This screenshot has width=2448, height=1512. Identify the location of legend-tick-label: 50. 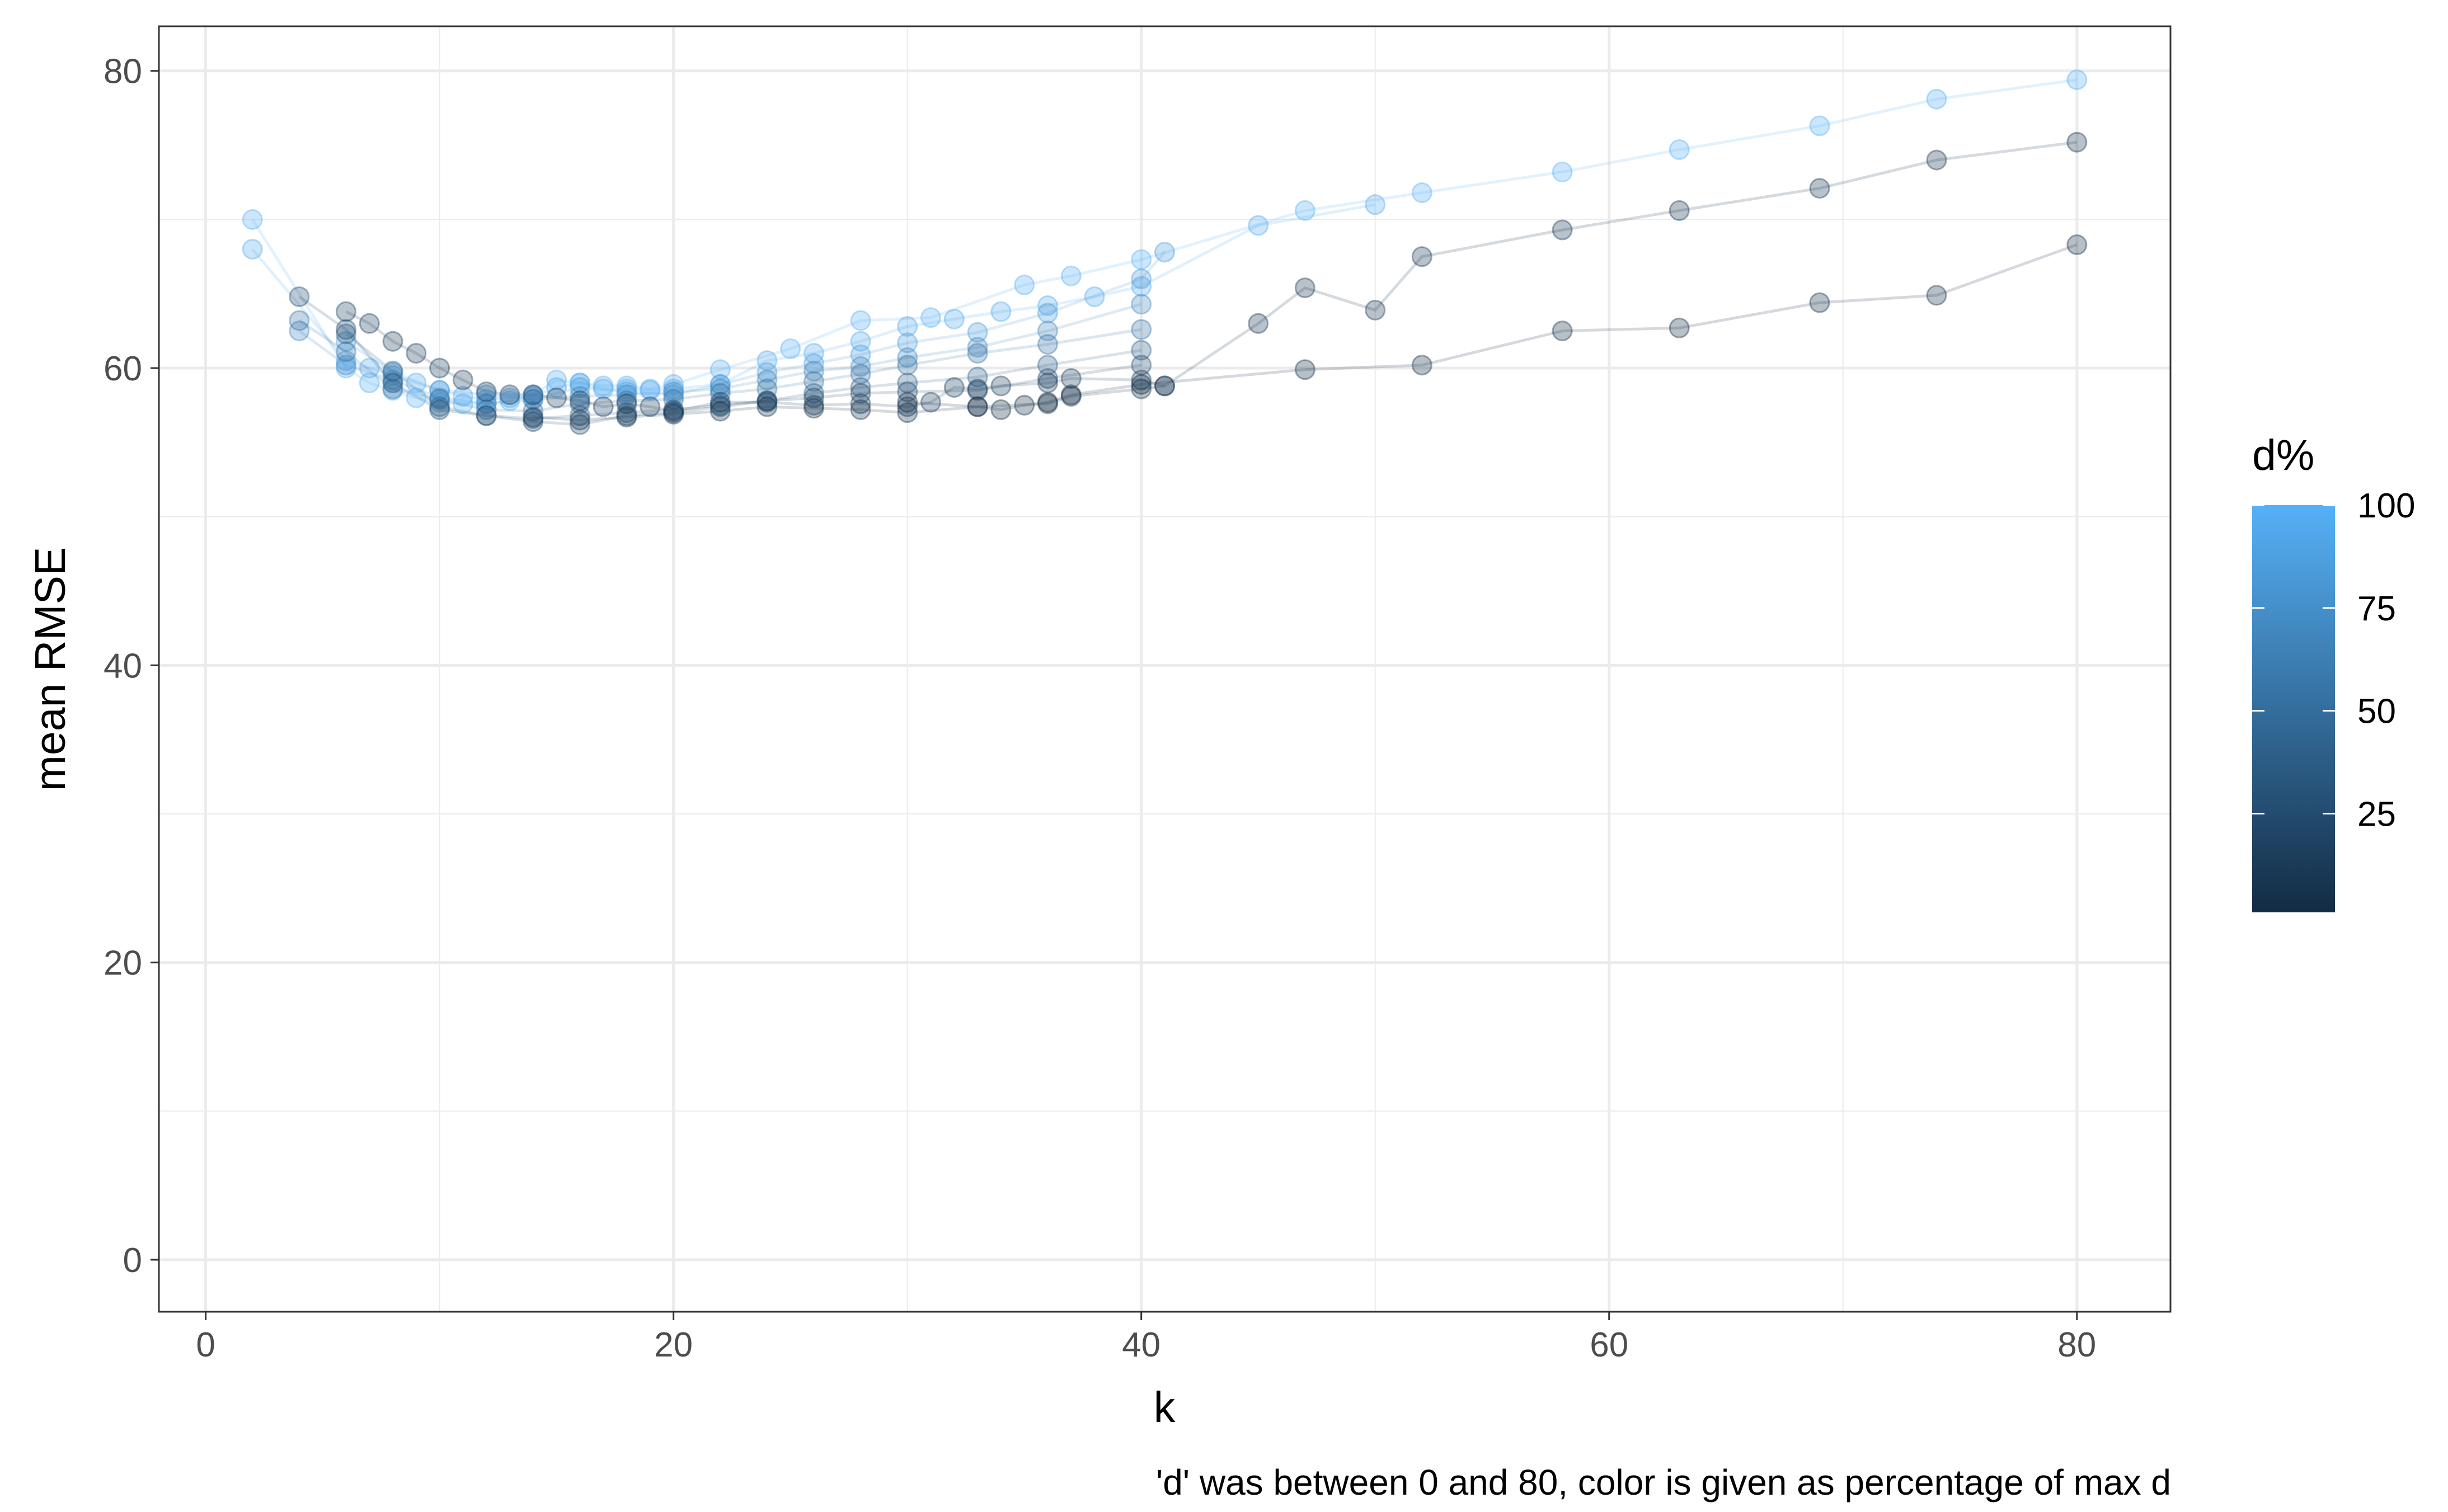
(2376, 712).